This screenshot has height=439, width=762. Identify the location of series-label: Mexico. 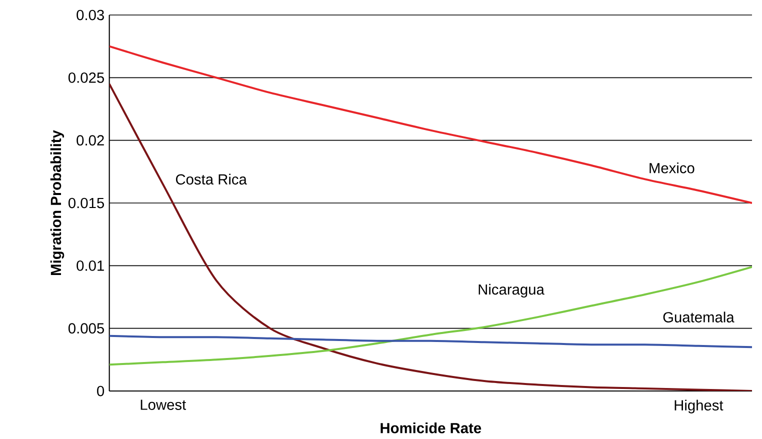
(672, 168).